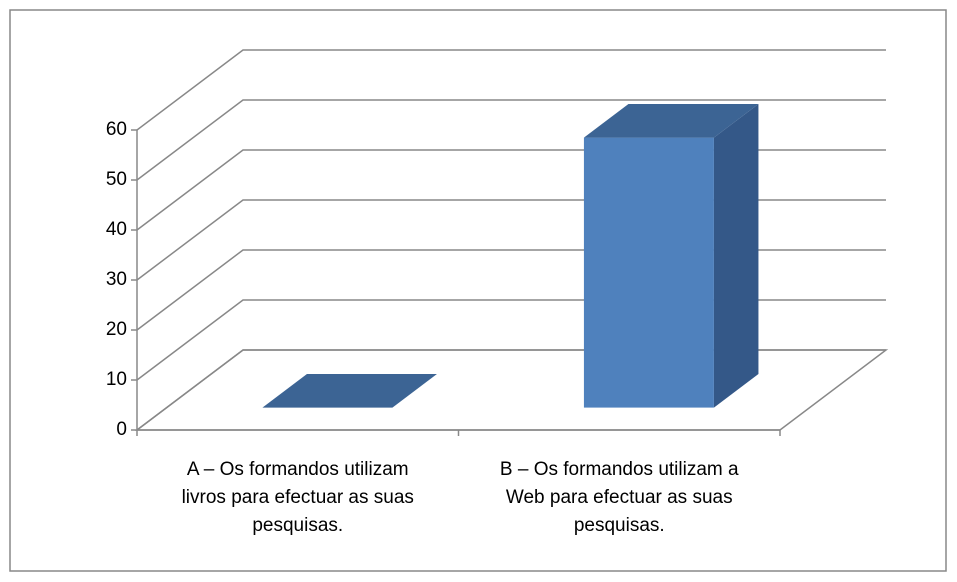  I want to click on y-tick-label: 40, so click(116, 229).